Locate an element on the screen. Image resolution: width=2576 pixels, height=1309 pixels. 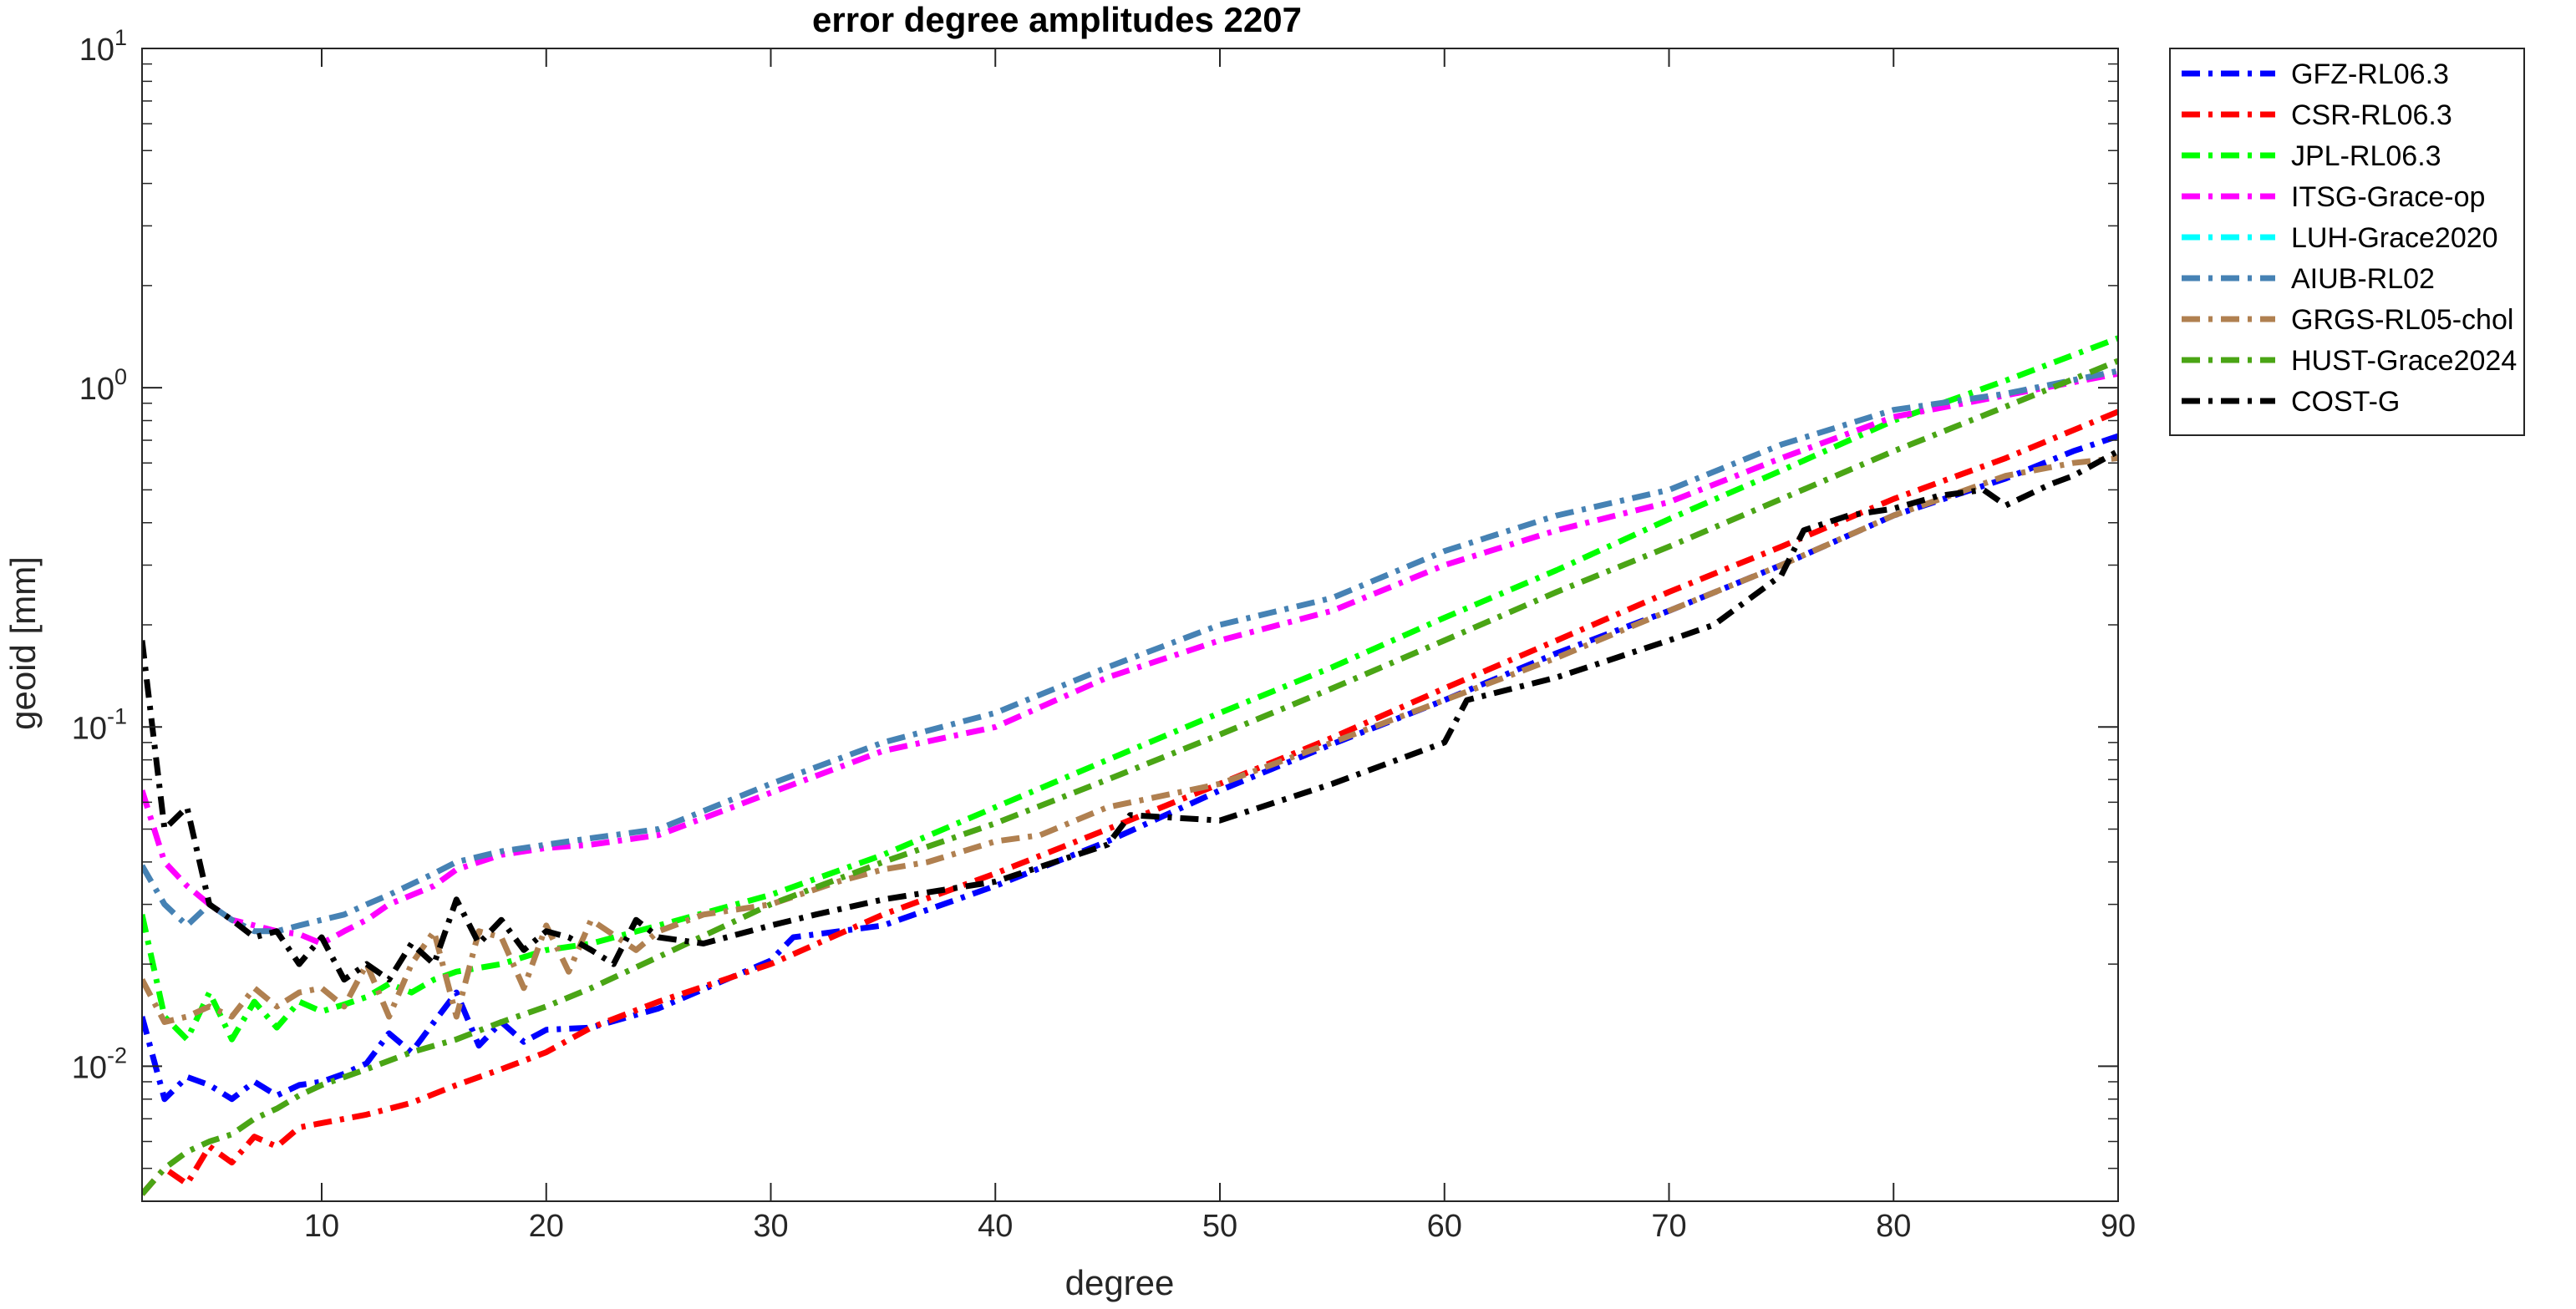
legend-label-1: CSR-RL06.3 is located at coordinates (2371, 115).